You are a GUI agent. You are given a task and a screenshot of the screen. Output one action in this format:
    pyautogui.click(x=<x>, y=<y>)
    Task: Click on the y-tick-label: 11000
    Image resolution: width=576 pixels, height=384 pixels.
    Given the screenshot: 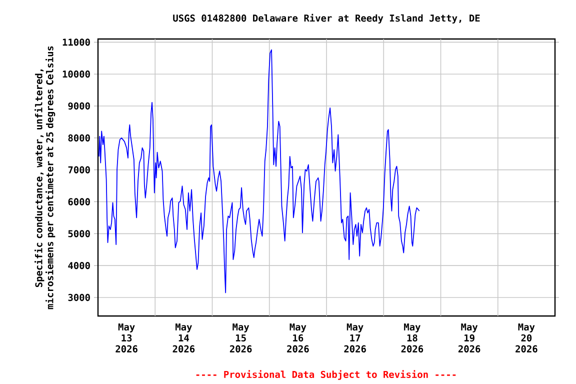 What is the action you would take?
    pyautogui.click(x=76, y=42)
    